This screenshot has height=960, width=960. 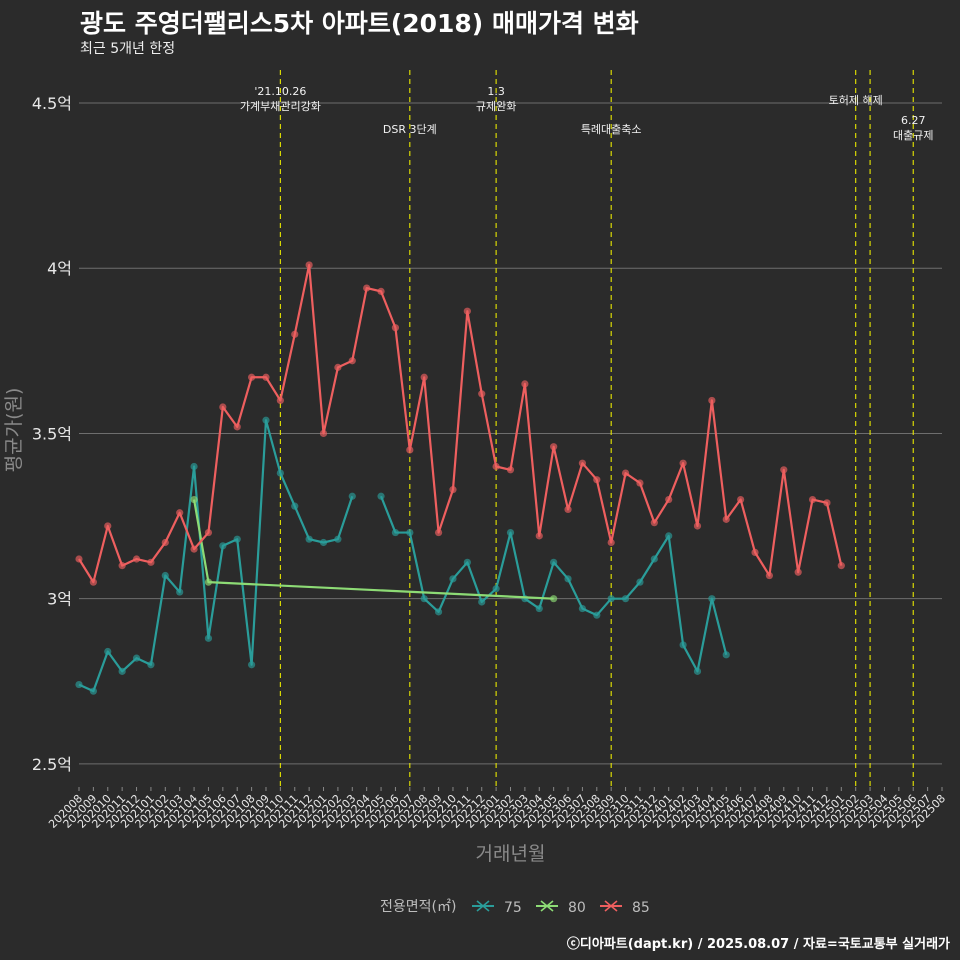 I want to click on y-tick-label: 3억, so click(x=59, y=599).